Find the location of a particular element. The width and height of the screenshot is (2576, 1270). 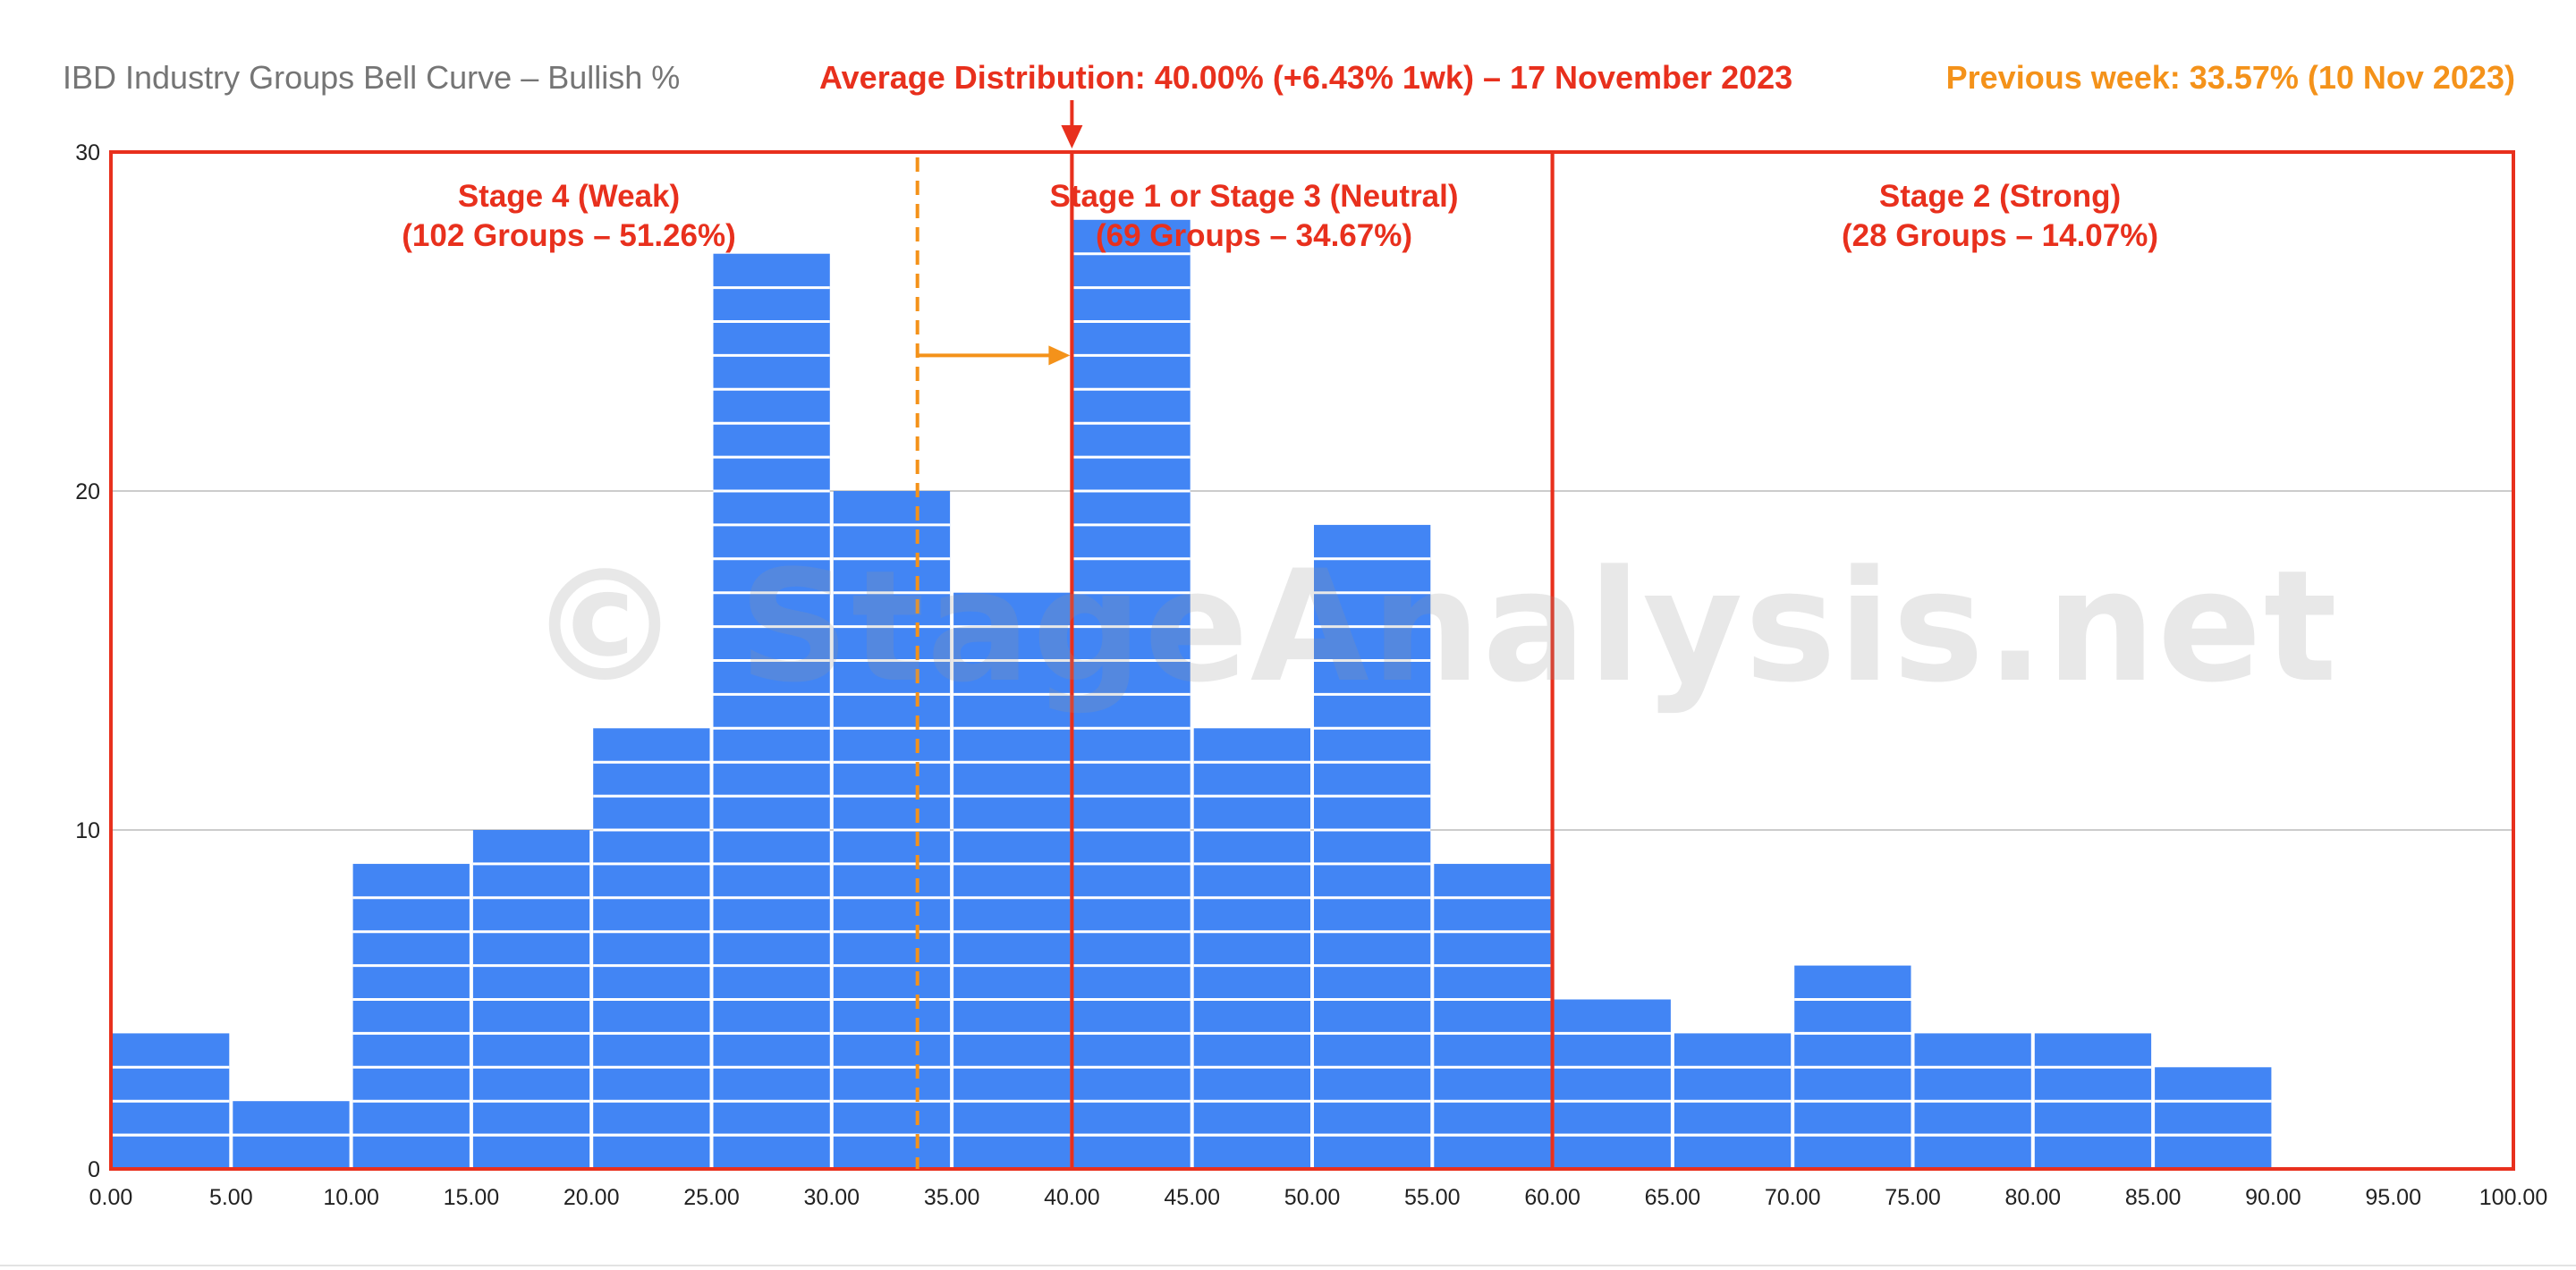

x-tick-label-10.00: 10.00 is located at coordinates (351, 1197).